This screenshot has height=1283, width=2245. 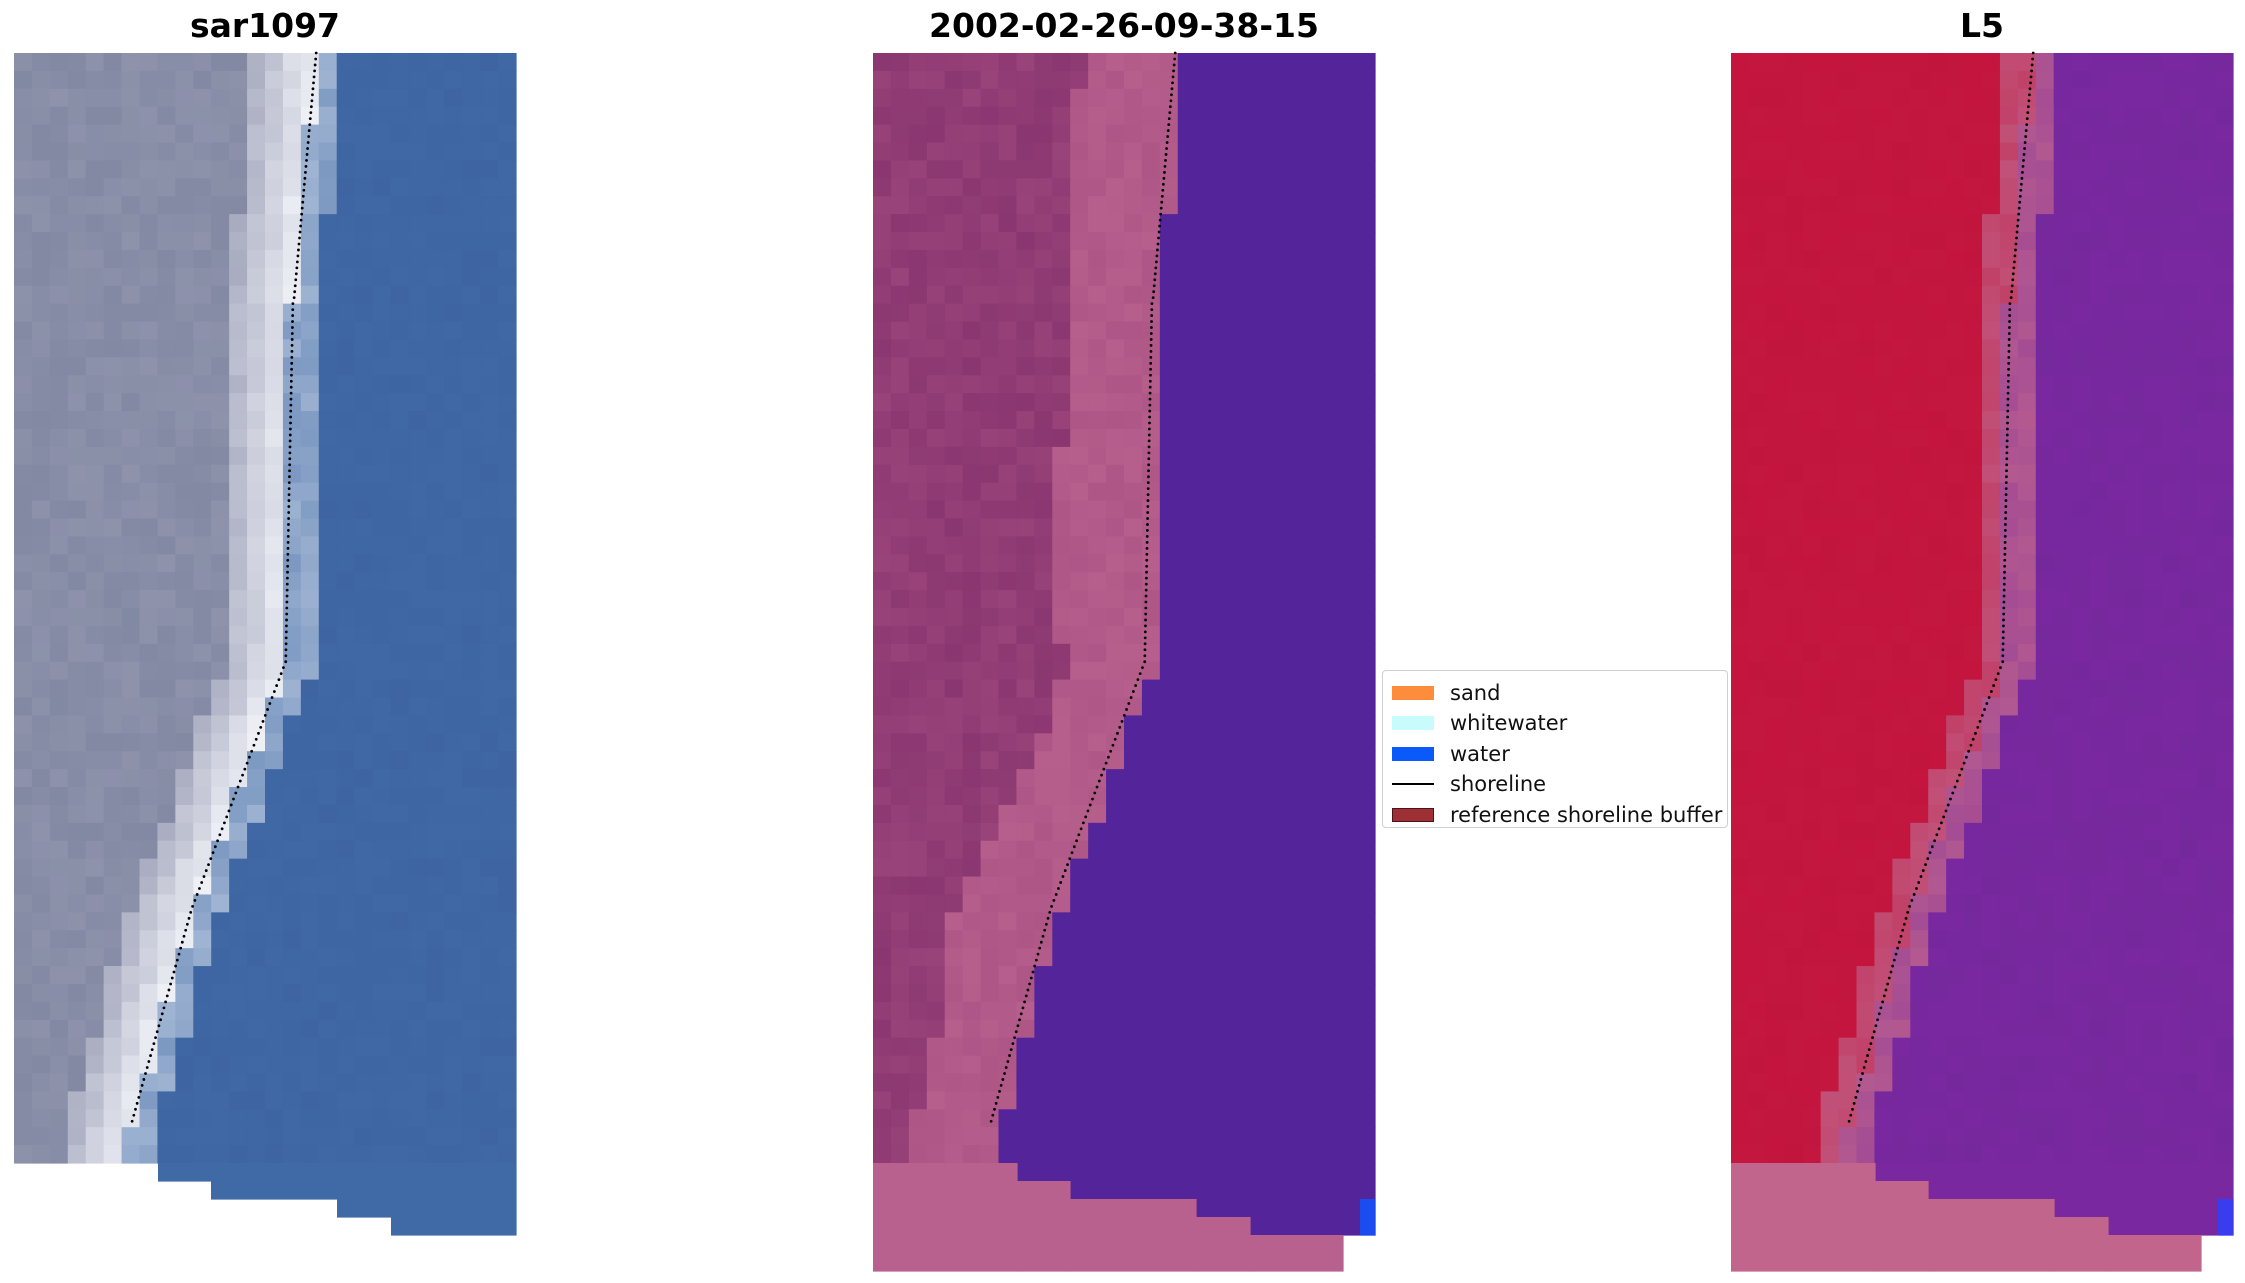 I want to click on legend-line-shoreline, so click(x=1413, y=784).